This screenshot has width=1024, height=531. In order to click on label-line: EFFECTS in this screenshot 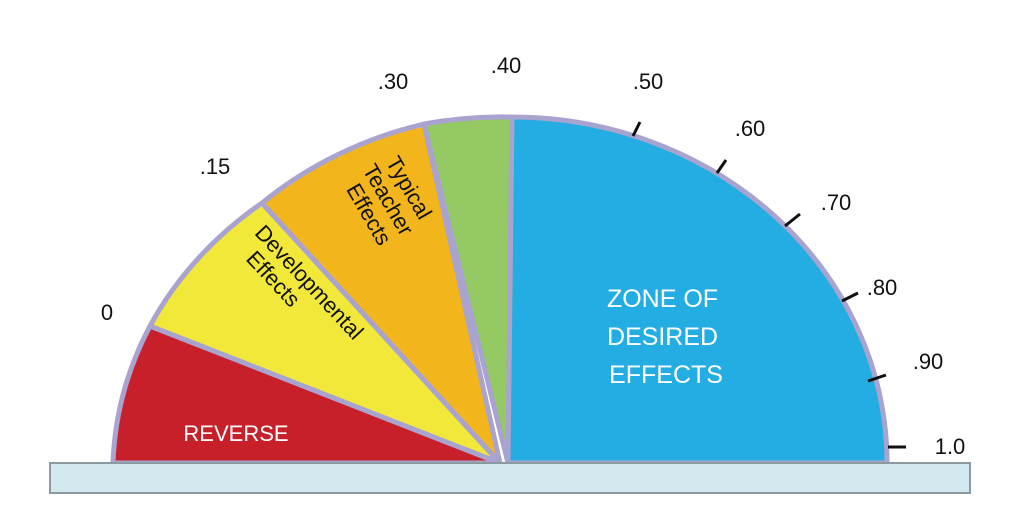, I will do `click(666, 375)`.